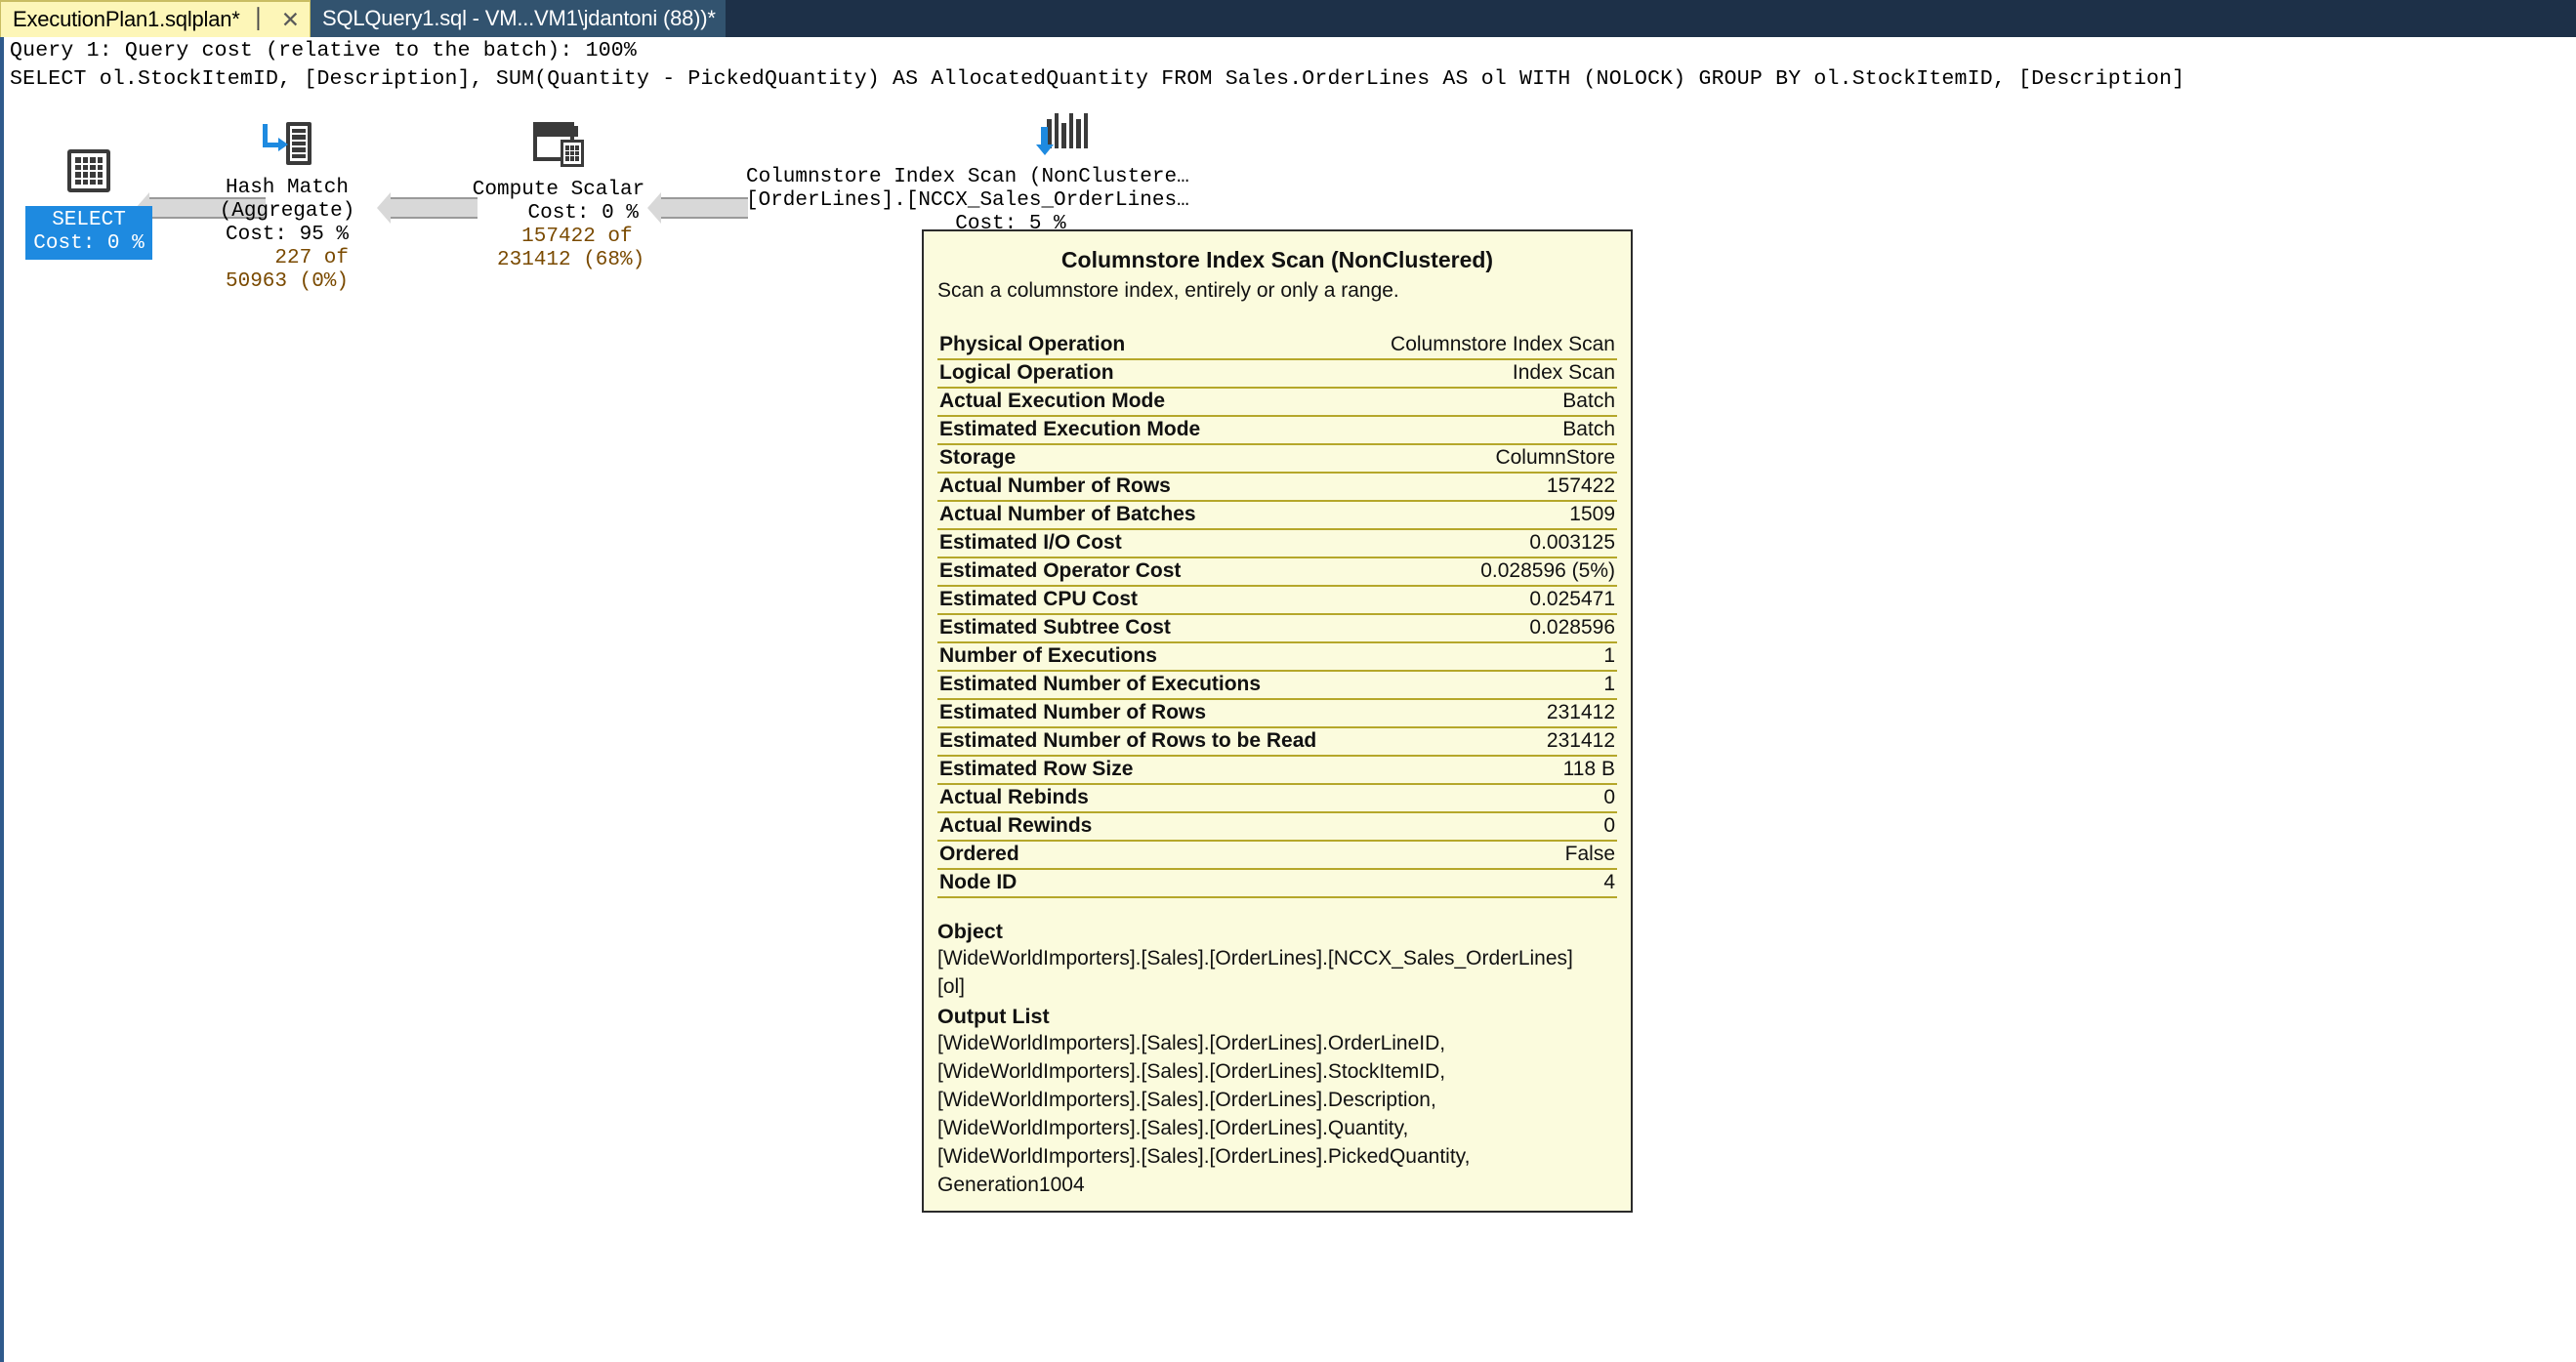 The width and height of the screenshot is (2576, 1362). Describe the element at coordinates (1039, 599) in the screenshot. I see `property-key: Estimated CPU Cost` at that location.